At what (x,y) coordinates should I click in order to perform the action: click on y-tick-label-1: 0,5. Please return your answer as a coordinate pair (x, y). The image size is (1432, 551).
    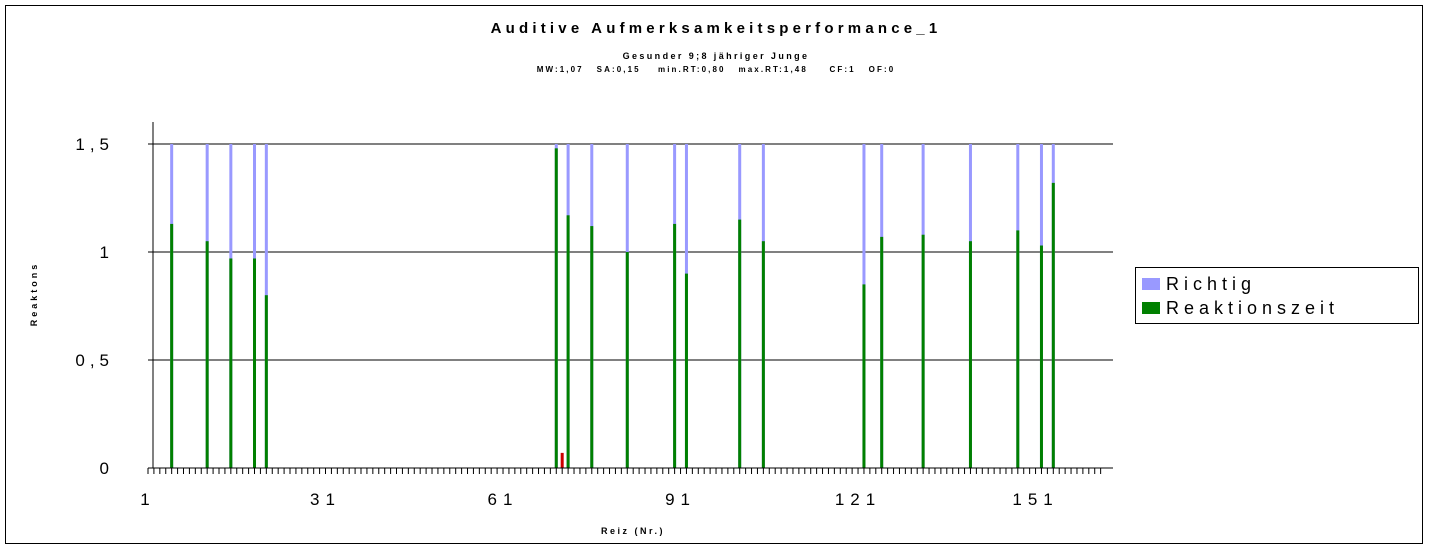
    Looking at the image, I should click on (94, 360).